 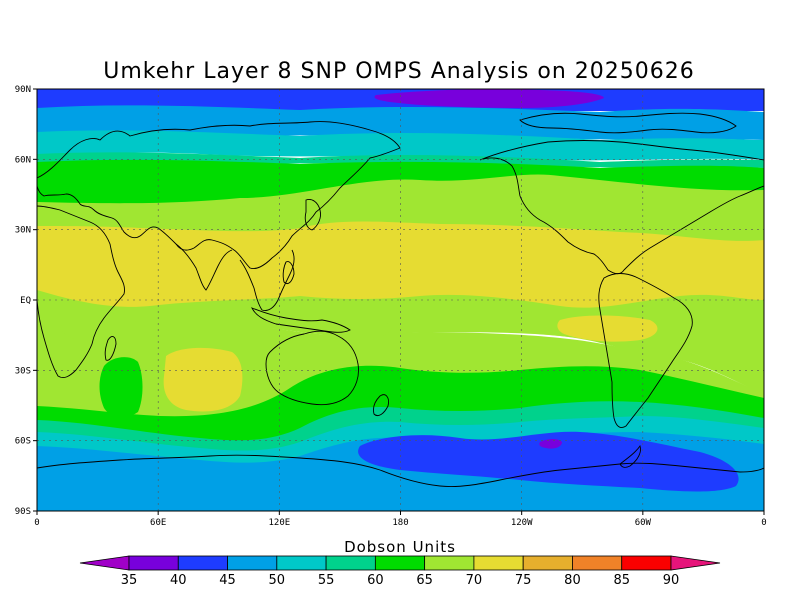 I want to click on coast-south-america, so click(x=645, y=351).